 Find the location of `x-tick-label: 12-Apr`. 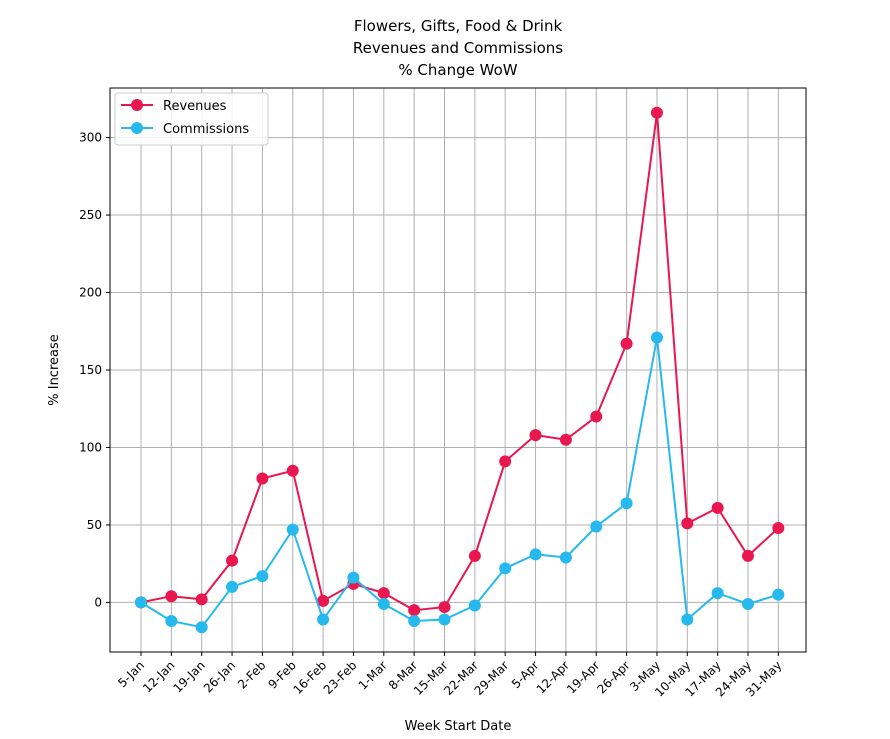

x-tick-label: 12-Apr is located at coordinates (553, 677).